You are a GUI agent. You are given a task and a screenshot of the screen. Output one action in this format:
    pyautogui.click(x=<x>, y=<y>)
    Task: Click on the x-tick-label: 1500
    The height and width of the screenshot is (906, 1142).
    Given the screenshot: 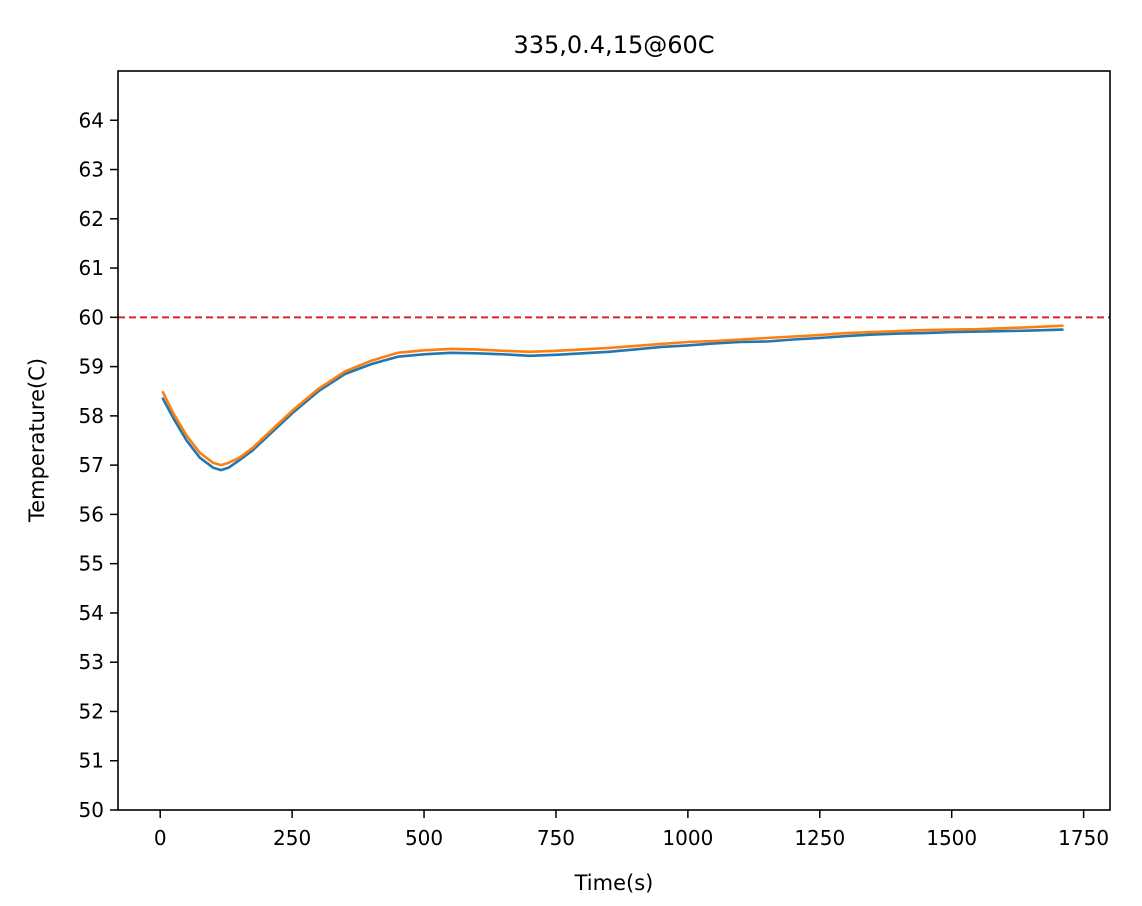 What is the action you would take?
    pyautogui.click(x=951, y=838)
    